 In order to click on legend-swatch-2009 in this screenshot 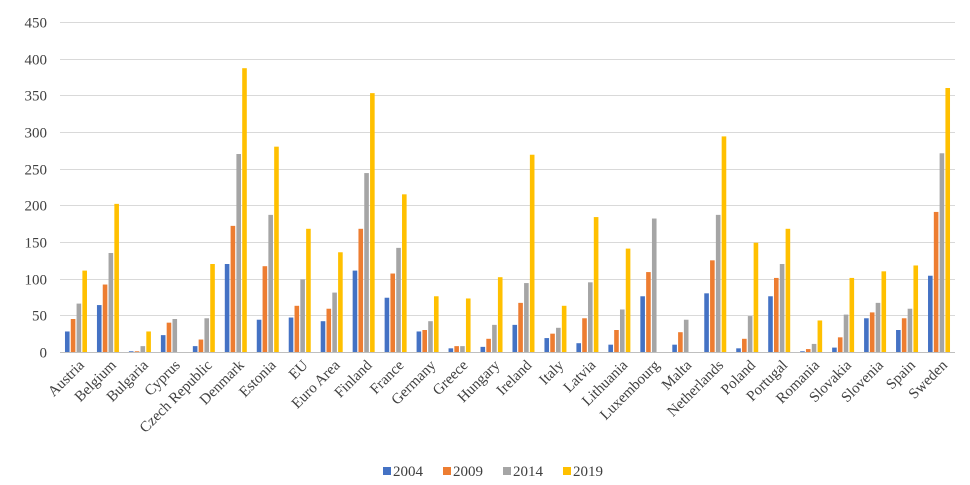, I will do `click(447, 471)`.